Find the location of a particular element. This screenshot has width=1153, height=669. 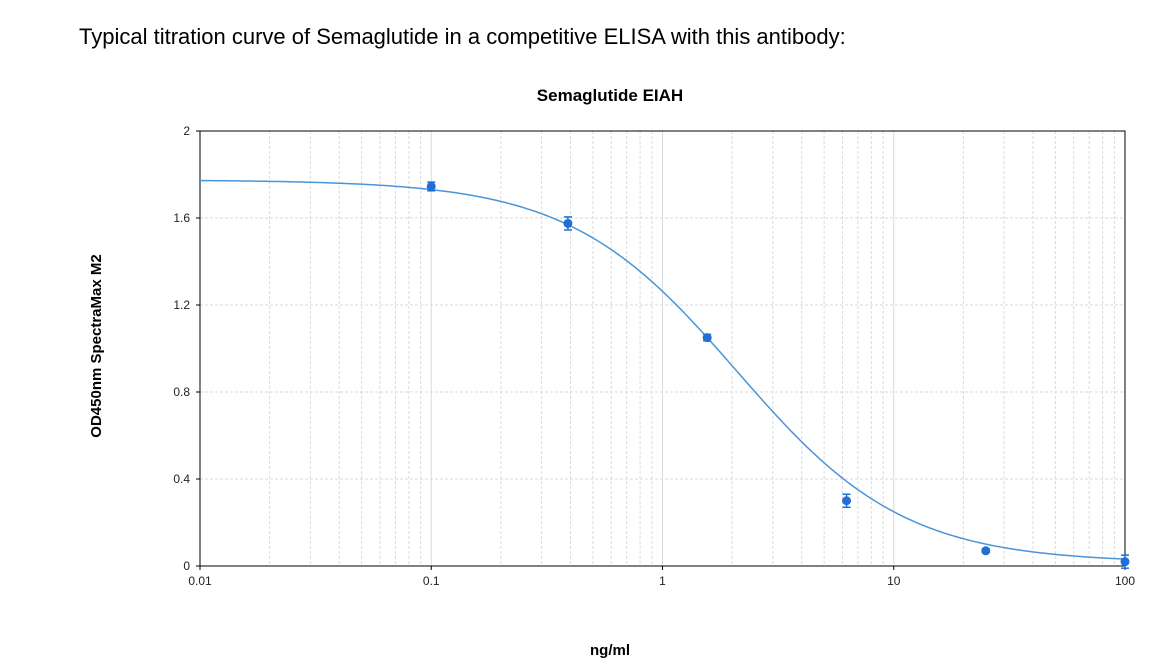

y-axis-label: OD450nm SpectraMax M2 is located at coordinates (96, 345).